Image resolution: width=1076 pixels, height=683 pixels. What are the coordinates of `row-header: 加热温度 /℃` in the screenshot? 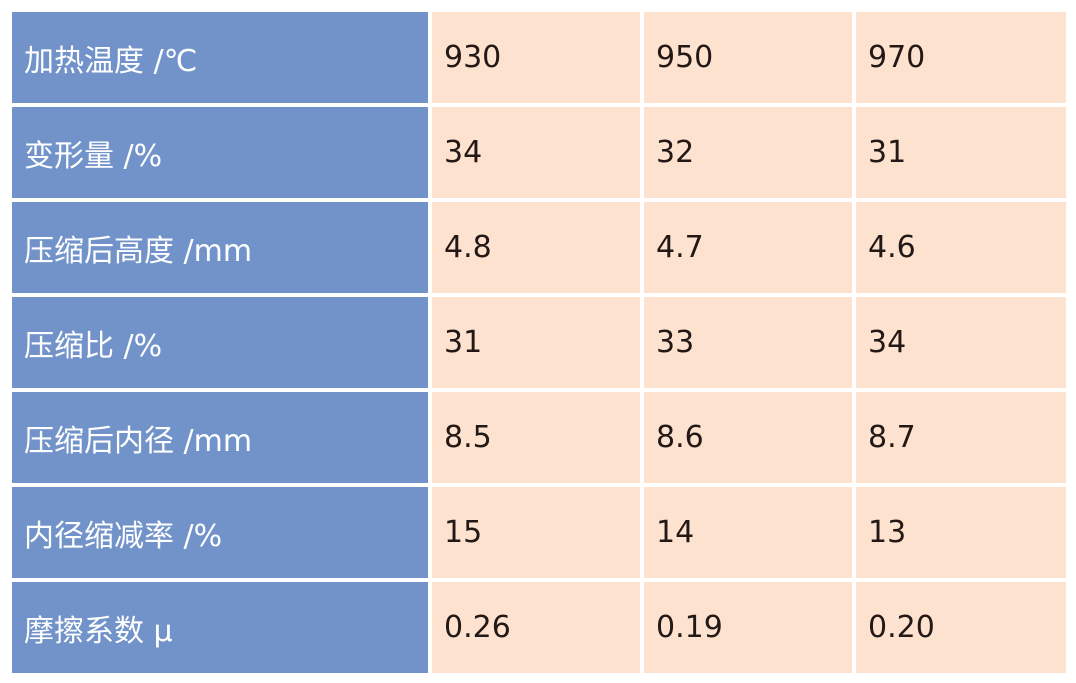 It's located at (220, 57).